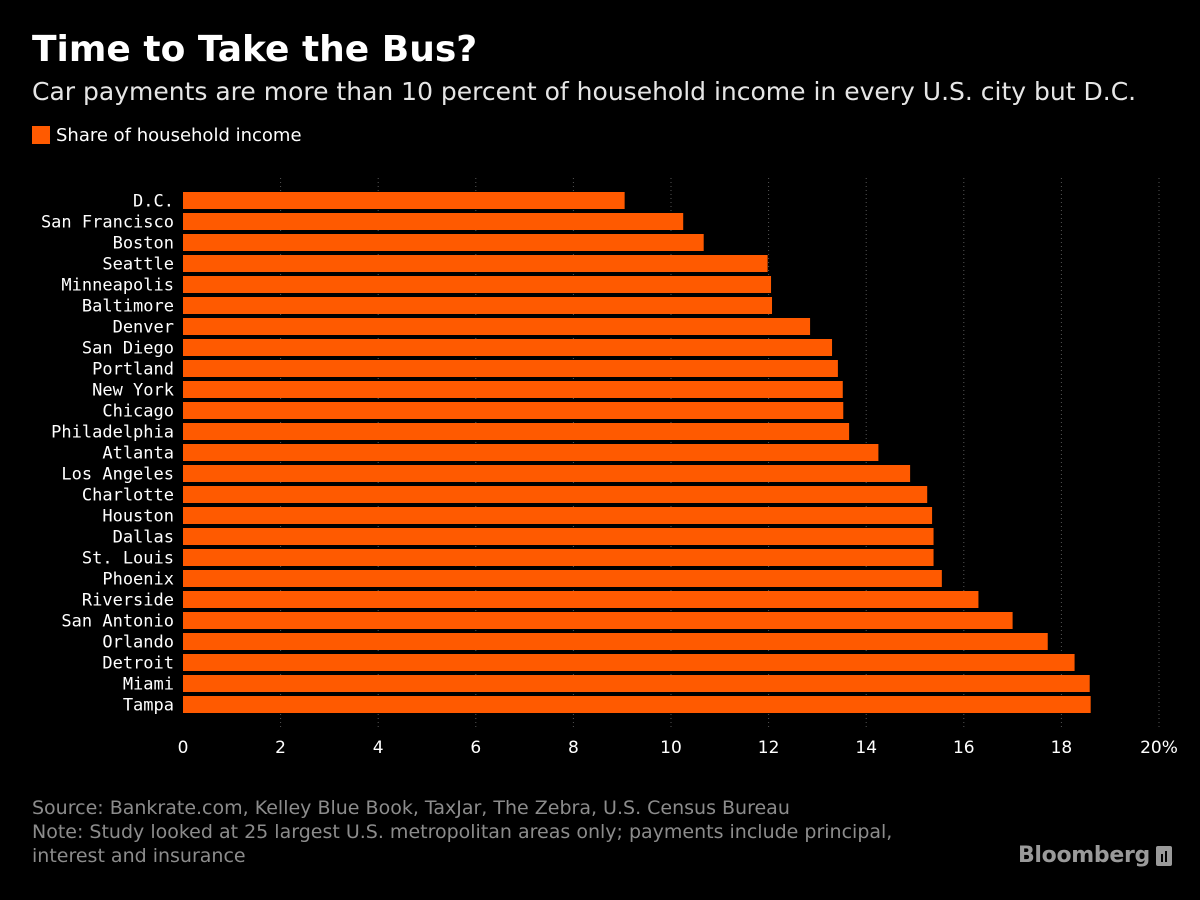  What do you see at coordinates (769, 748) in the screenshot?
I see `x-tick-label: 12` at bounding box center [769, 748].